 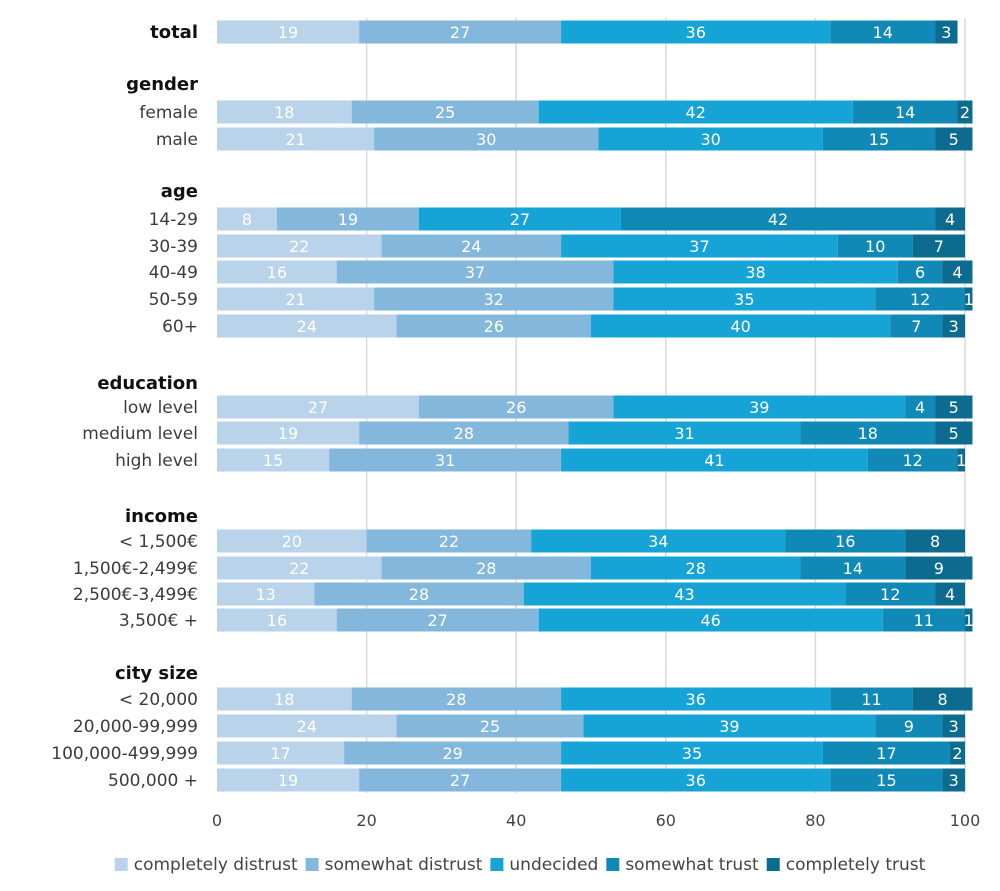 What do you see at coordinates (158, 542) in the screenshot?
I see `row-label-15: < 1,500€` at bounding box center [158, 542].